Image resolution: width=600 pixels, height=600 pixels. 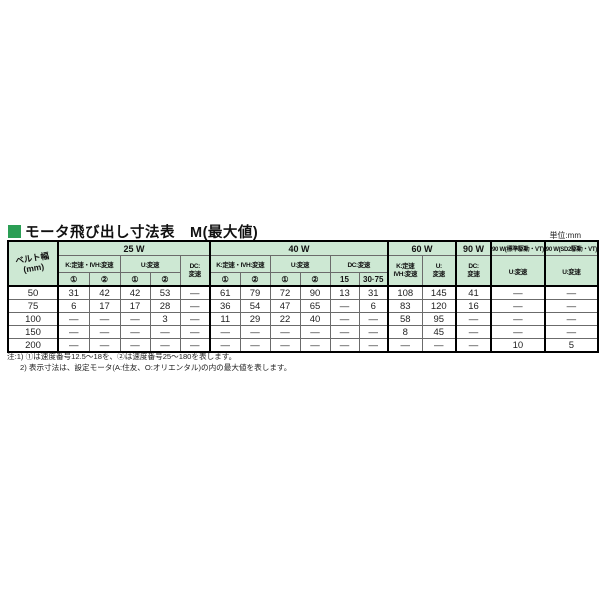 I want to click on note-line-1: 注:1) ①は速度番号12.5〜18を、②は速度番号25〜180を表します。, so click(x=122, y=356).